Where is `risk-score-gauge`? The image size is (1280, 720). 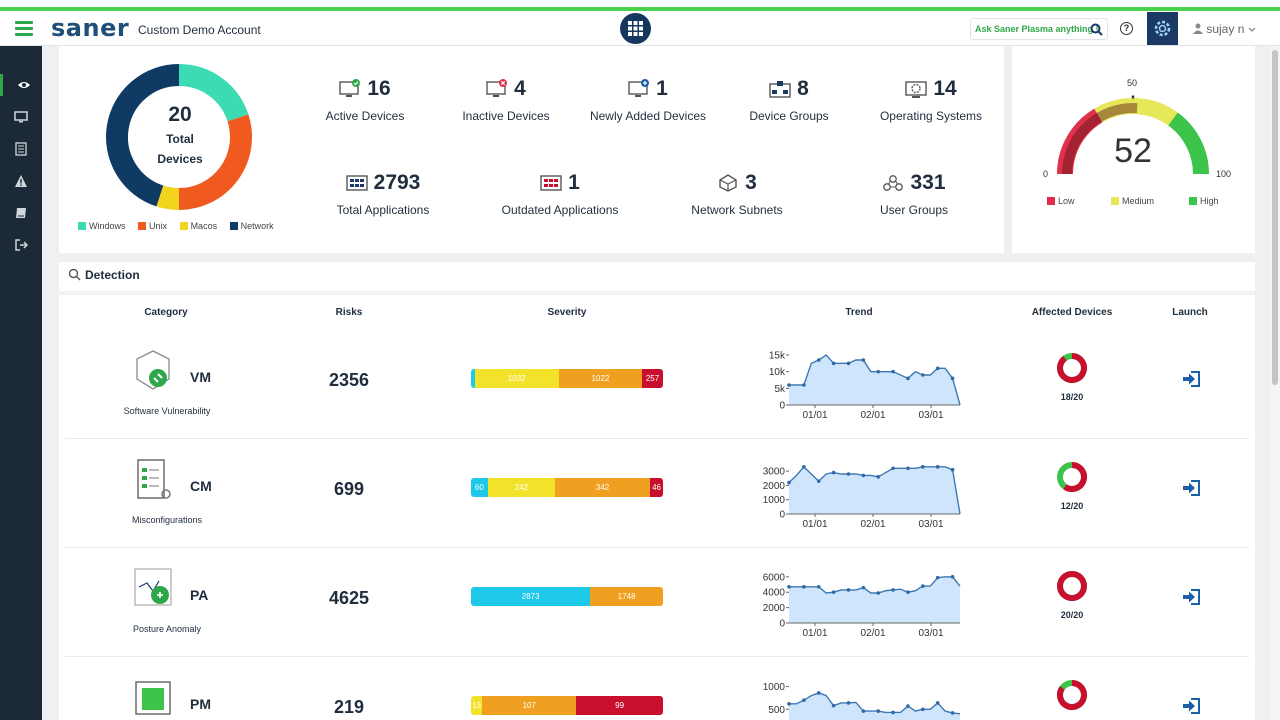
risk-score-gauge is located at coordinates (1133, 129).